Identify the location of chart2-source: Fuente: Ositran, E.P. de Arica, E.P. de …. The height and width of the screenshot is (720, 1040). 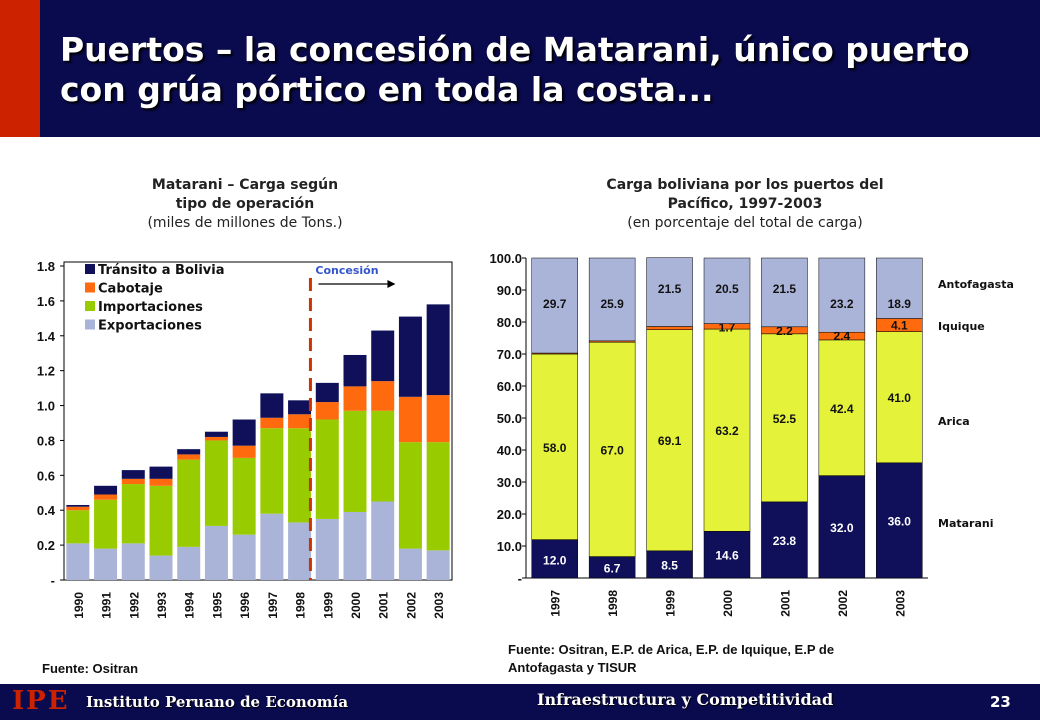
(718, 659).